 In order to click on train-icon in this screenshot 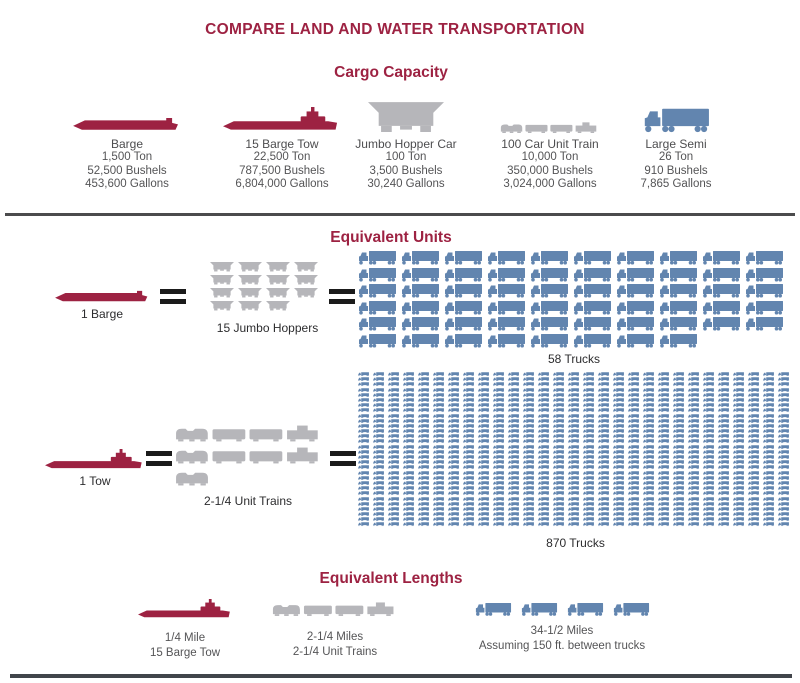, I will do `click(249, 455)`.